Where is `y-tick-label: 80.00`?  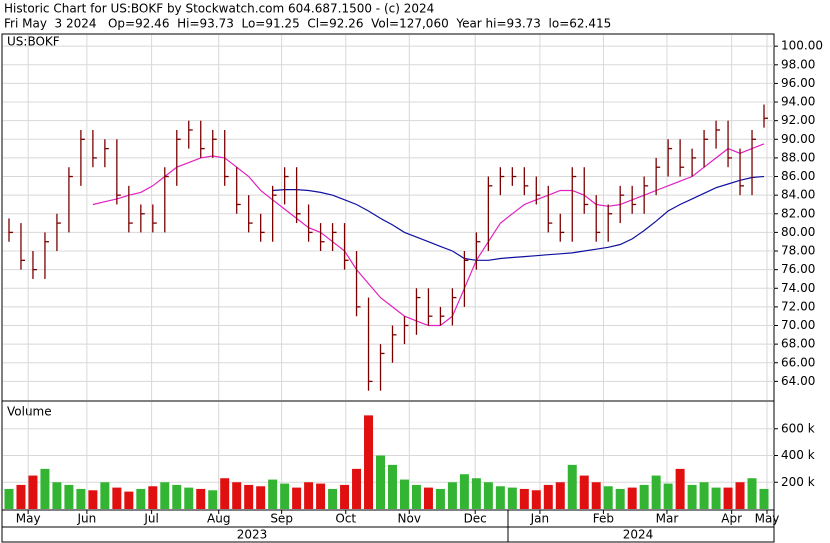 y-tick-label: 80.00 is located at coordinates (798, 232).